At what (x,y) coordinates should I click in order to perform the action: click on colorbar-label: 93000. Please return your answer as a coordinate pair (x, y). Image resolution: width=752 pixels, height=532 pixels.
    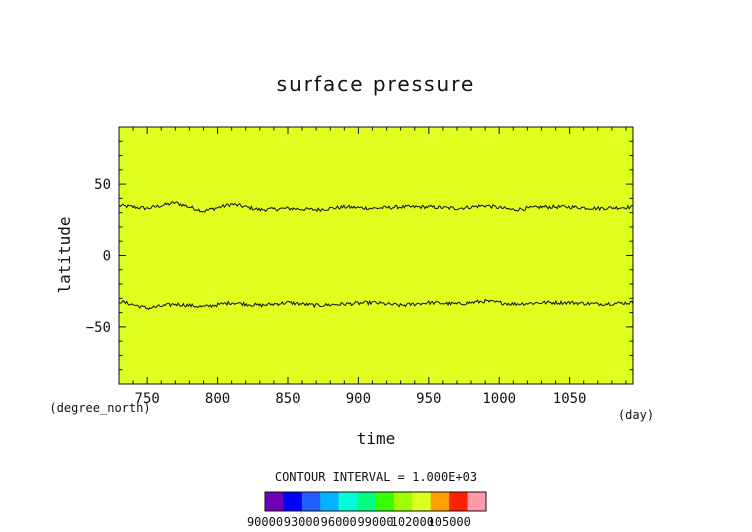
    Looking at the image, I should click on (302, 522).